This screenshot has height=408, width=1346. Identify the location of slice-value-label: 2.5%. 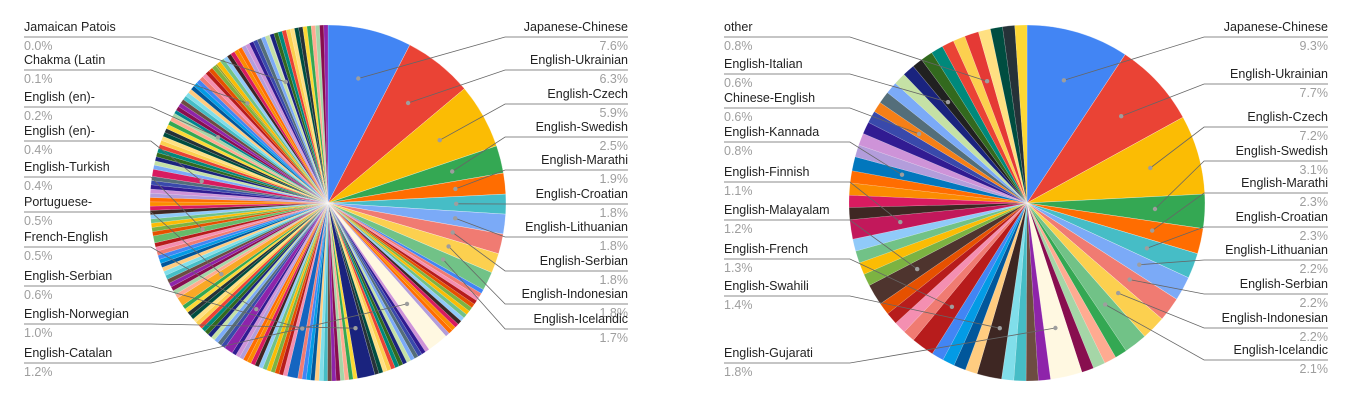
(614, 146).